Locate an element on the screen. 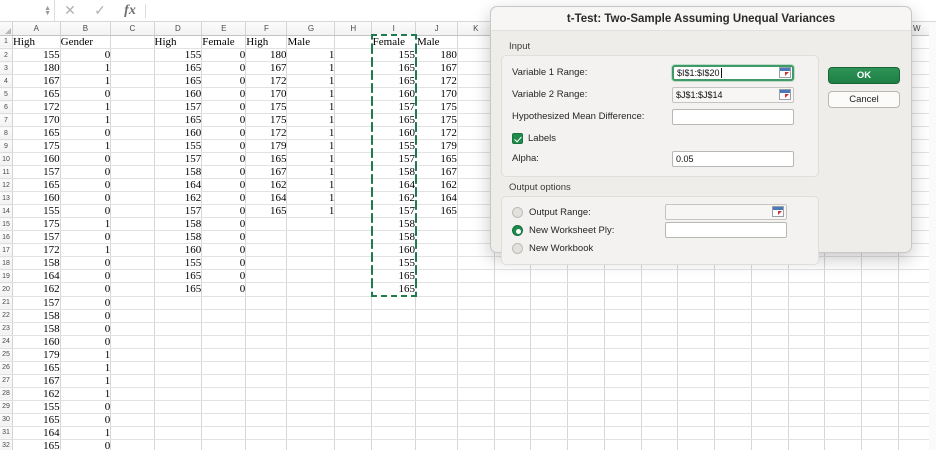 The height and width of the screenshot is (450, 936). cell-E25 is located at coordinates (224, 355).